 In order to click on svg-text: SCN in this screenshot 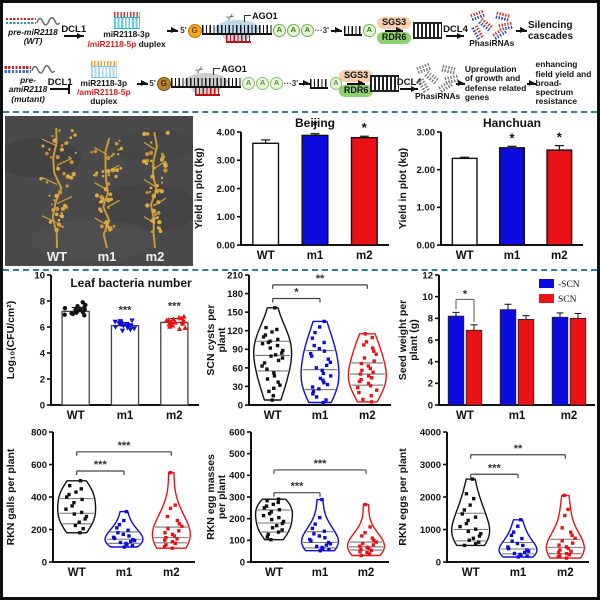, I will do `click(567, 300)`.